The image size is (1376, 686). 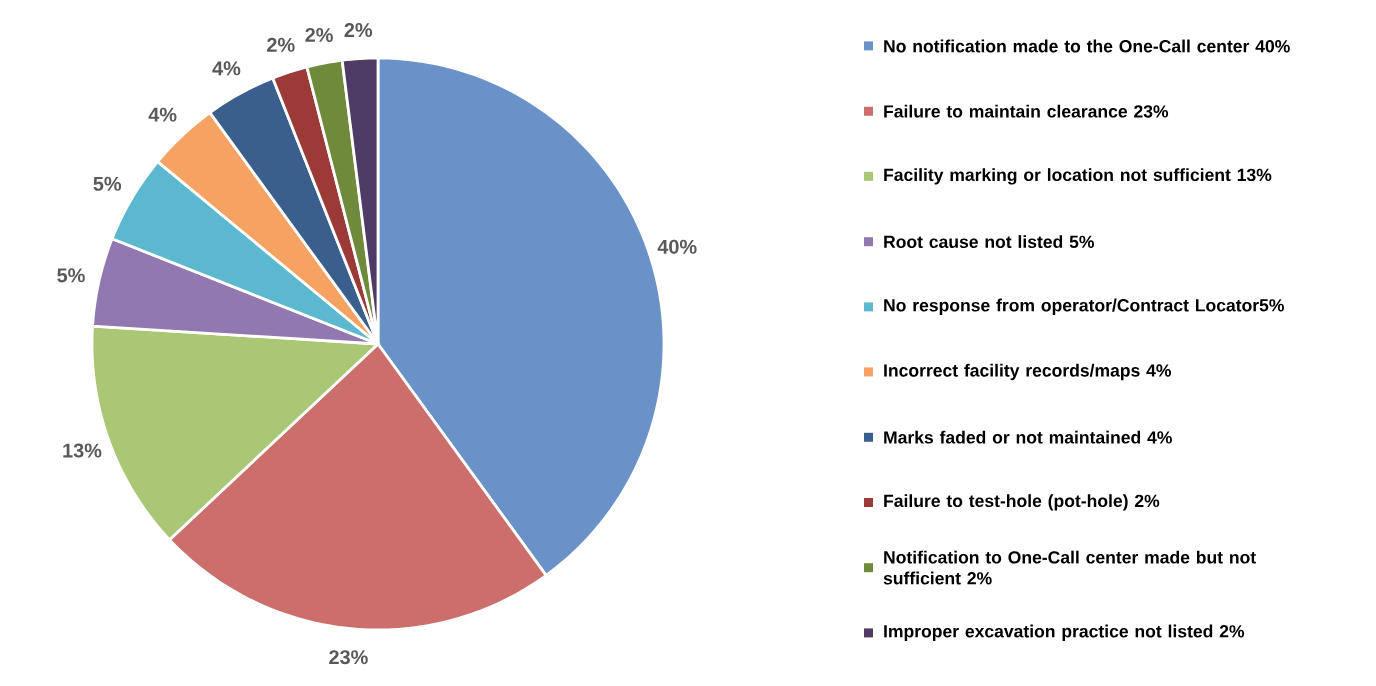 What do you see at coordinates (1022, 502) in the screenshot?
I see `legend-label: Failure to test-hole (pot-hole) 2%` at bounding box center [1022, 502].